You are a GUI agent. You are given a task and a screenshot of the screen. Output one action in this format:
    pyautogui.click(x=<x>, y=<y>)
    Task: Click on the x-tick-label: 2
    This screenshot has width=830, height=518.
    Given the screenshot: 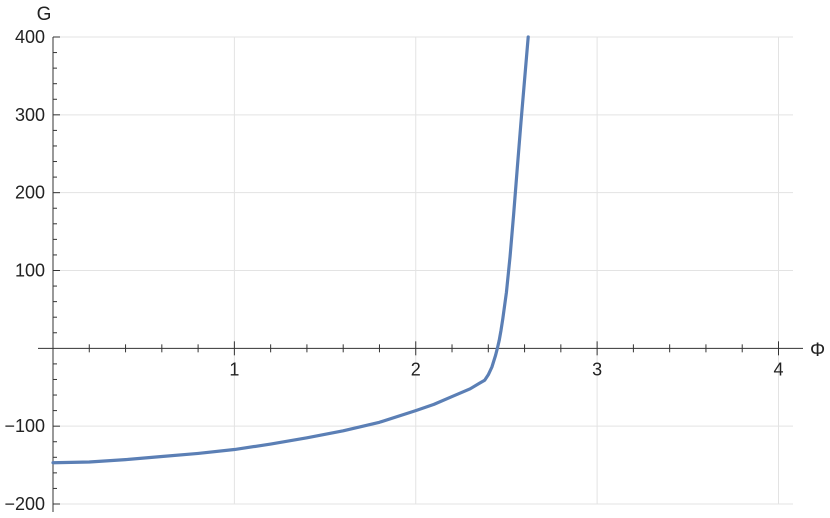 What is the action you would take?
    pyautogui.click(x=416, y=369)
    